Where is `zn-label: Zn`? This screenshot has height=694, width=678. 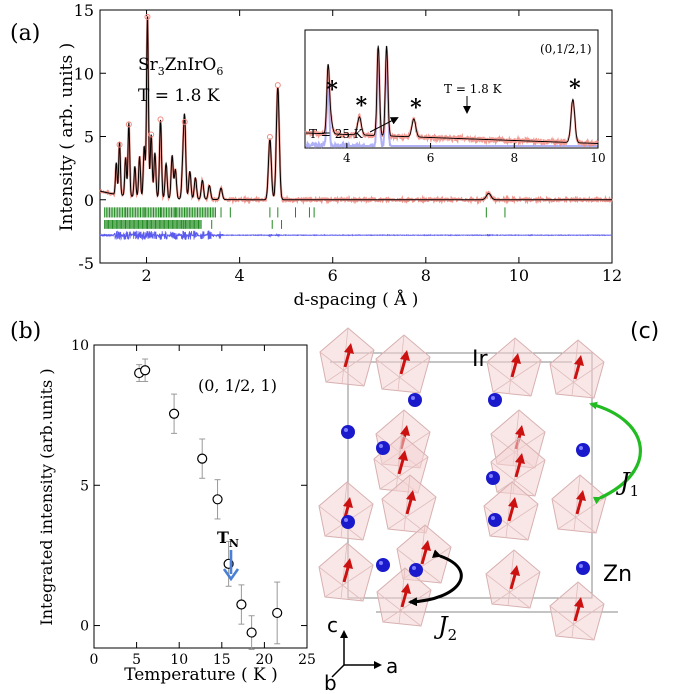 zn-label: Zn is located at coordinates (617, 574).